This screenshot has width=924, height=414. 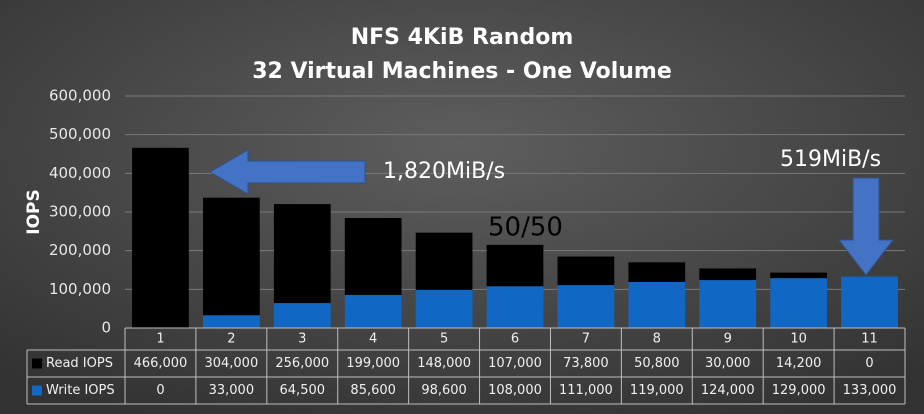 I want to click on annotation: 1,820MiB/s, so click(x=444, y=171).